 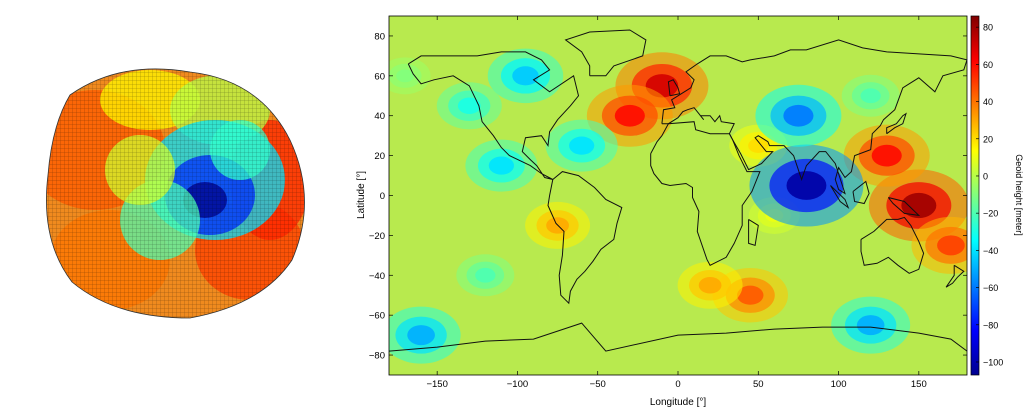 I want to click on y-tick-label: −60, so click(x=377, y=316).